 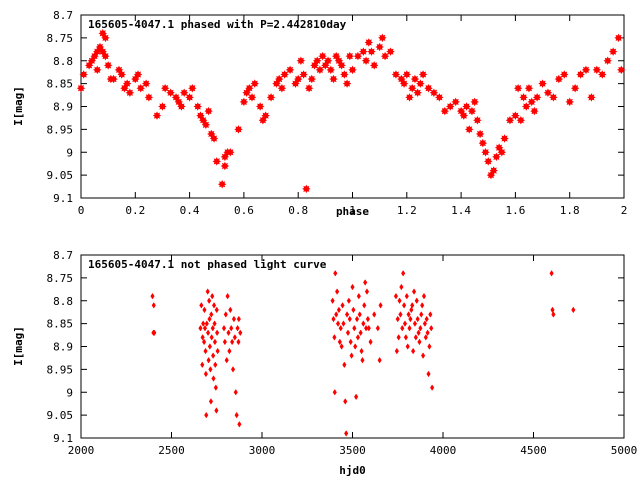 I want to click on x-tick-label: 1.2, so click(x=407, y=210).